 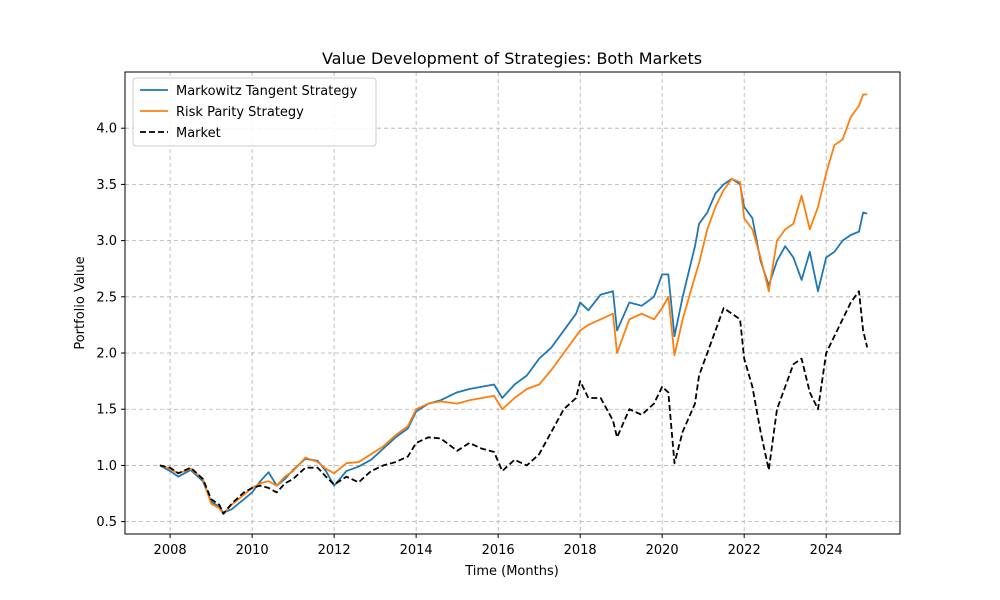 I want to click on x-axis-ticks: 2008 2010 2012 2014 2016 2018 2020 2022 2024, so click(x=498, y=546).